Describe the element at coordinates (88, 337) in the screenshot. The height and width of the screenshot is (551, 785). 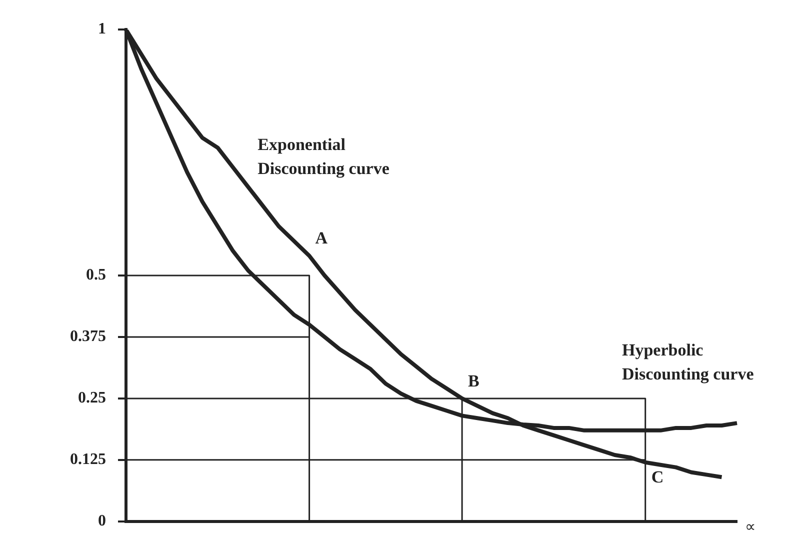
I see `y-tick-label: 0.375` at that location.